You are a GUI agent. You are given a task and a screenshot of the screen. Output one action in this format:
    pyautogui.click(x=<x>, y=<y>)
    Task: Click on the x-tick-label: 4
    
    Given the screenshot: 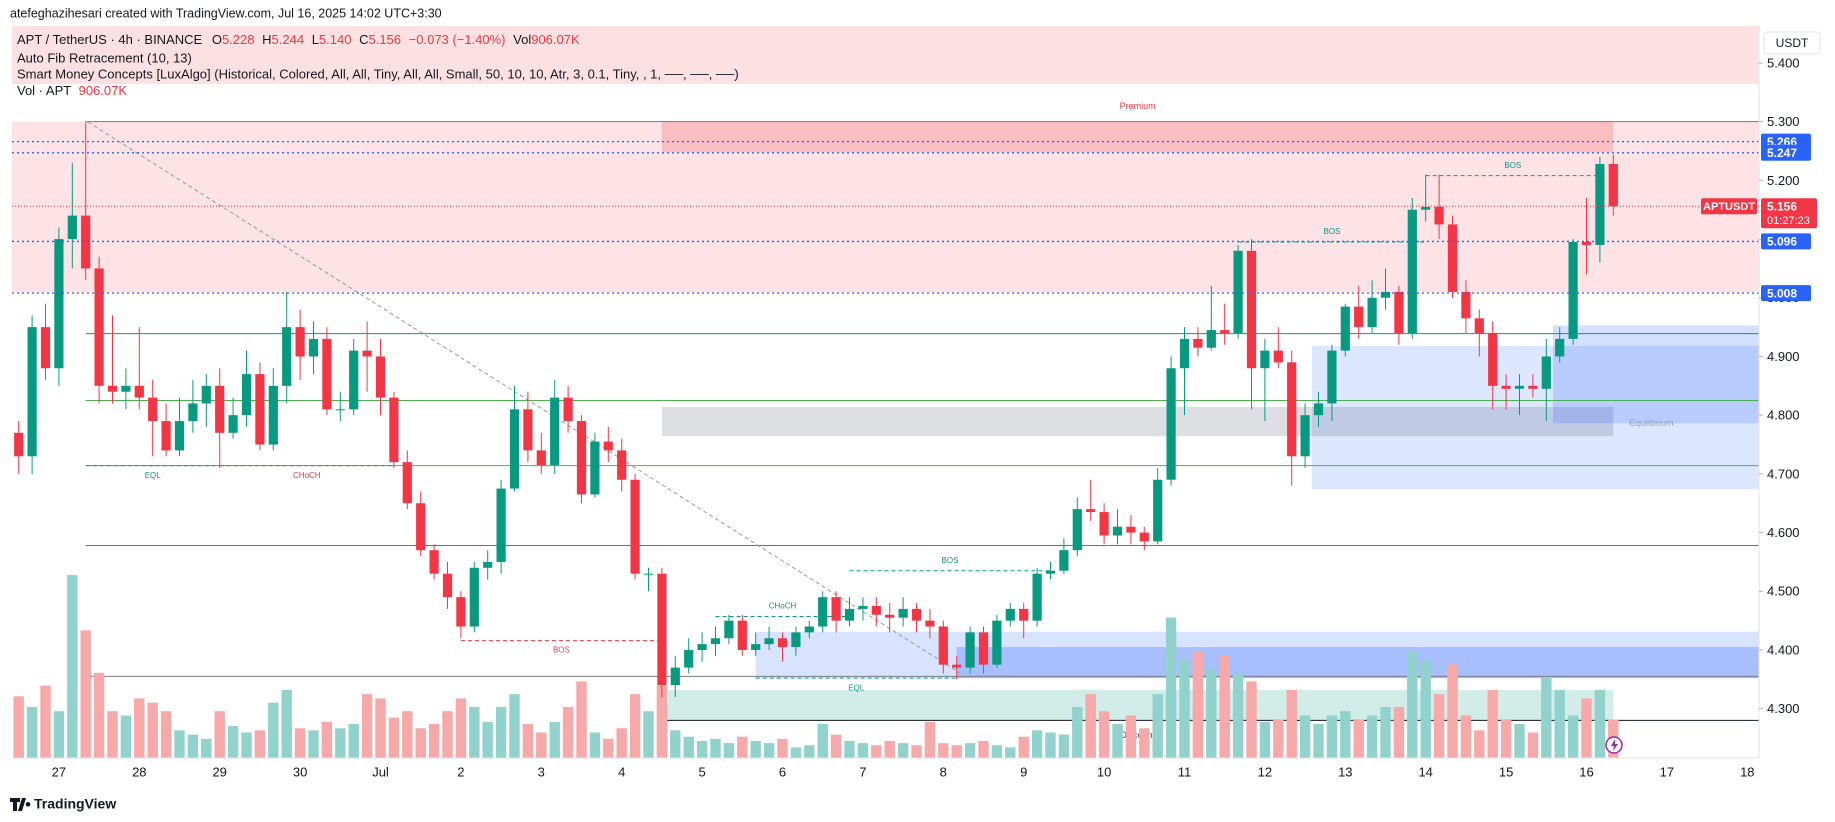 What is the action you would take?
    pyautogui.click(x=621, y=771)
    